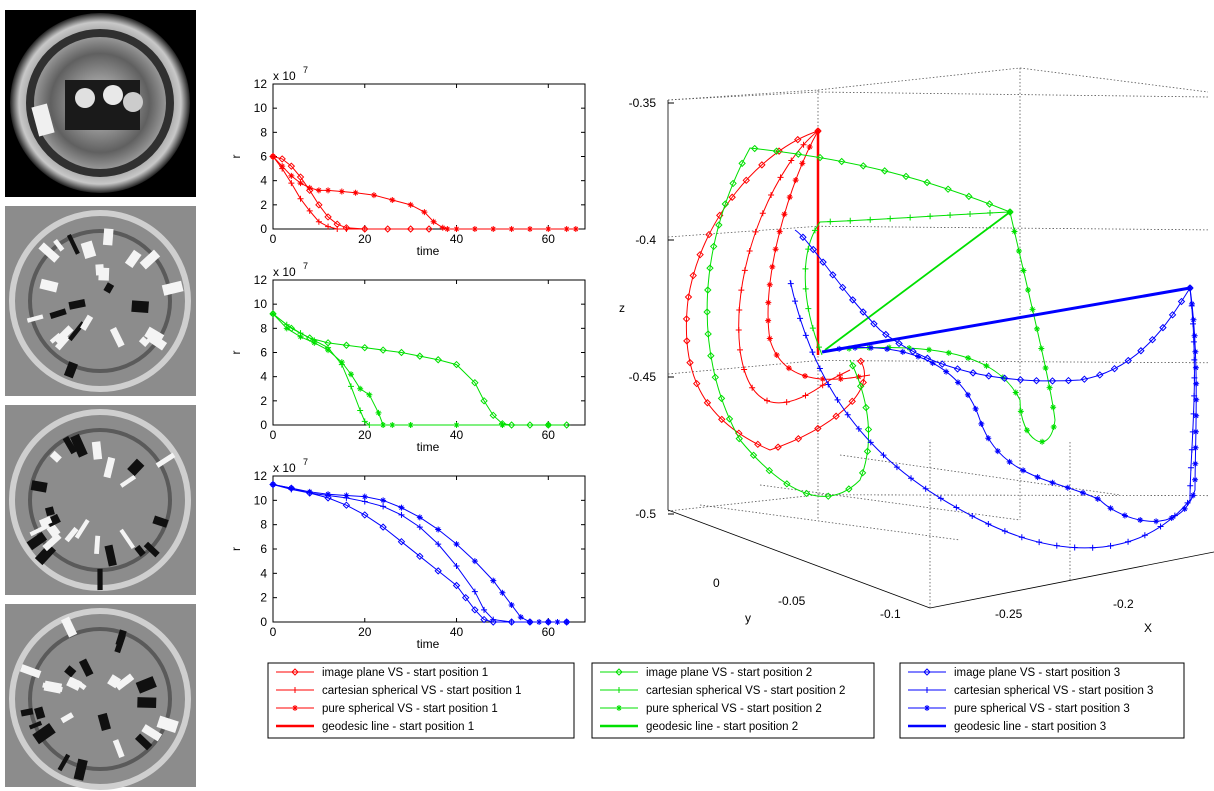  Describe the element at coordinates (398, 727) in the screenshot. I see `legend-label: geodesic line - start position 1` at that location.